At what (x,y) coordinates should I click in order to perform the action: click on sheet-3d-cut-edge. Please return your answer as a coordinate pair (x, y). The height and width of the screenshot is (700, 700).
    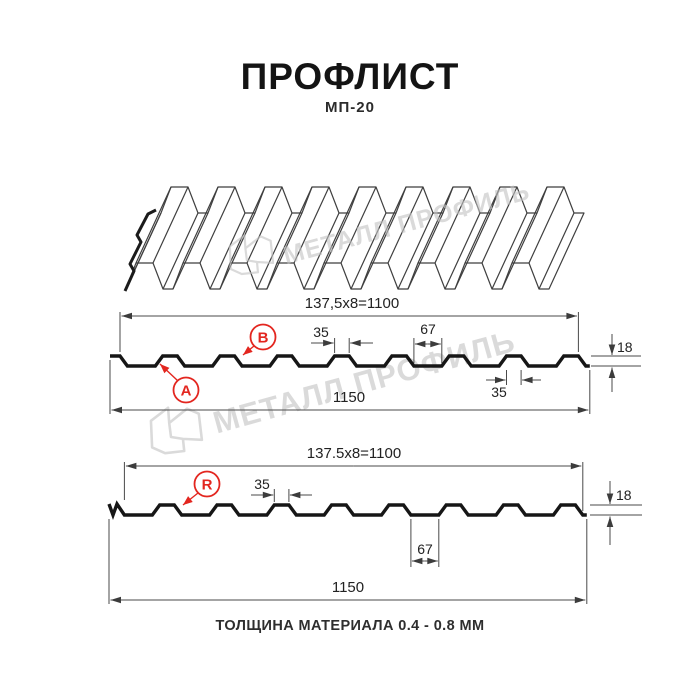
    Looking at the image, I should click on (140, 250).